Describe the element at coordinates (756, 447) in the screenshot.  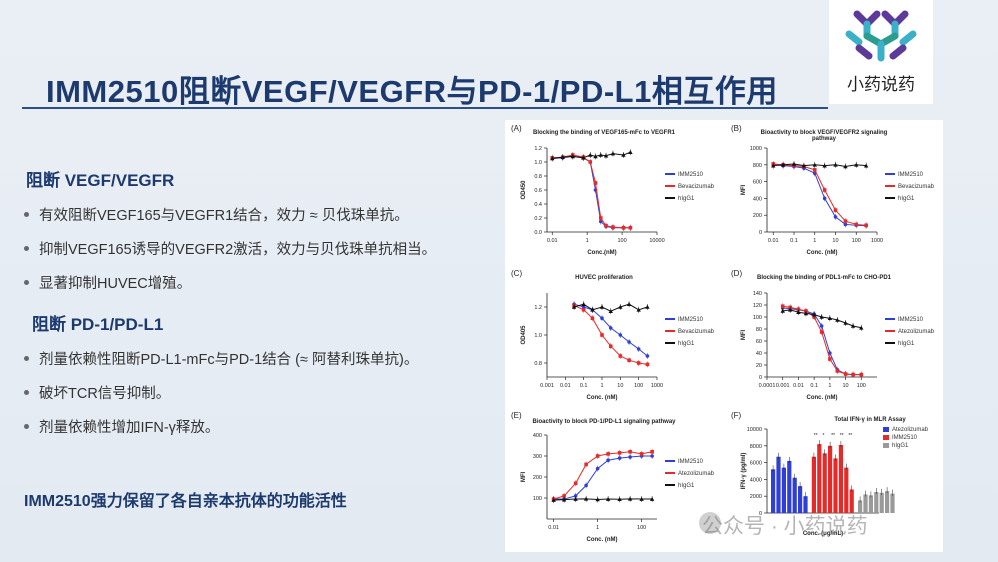
I see `y-tick-label: 8000` at that location.